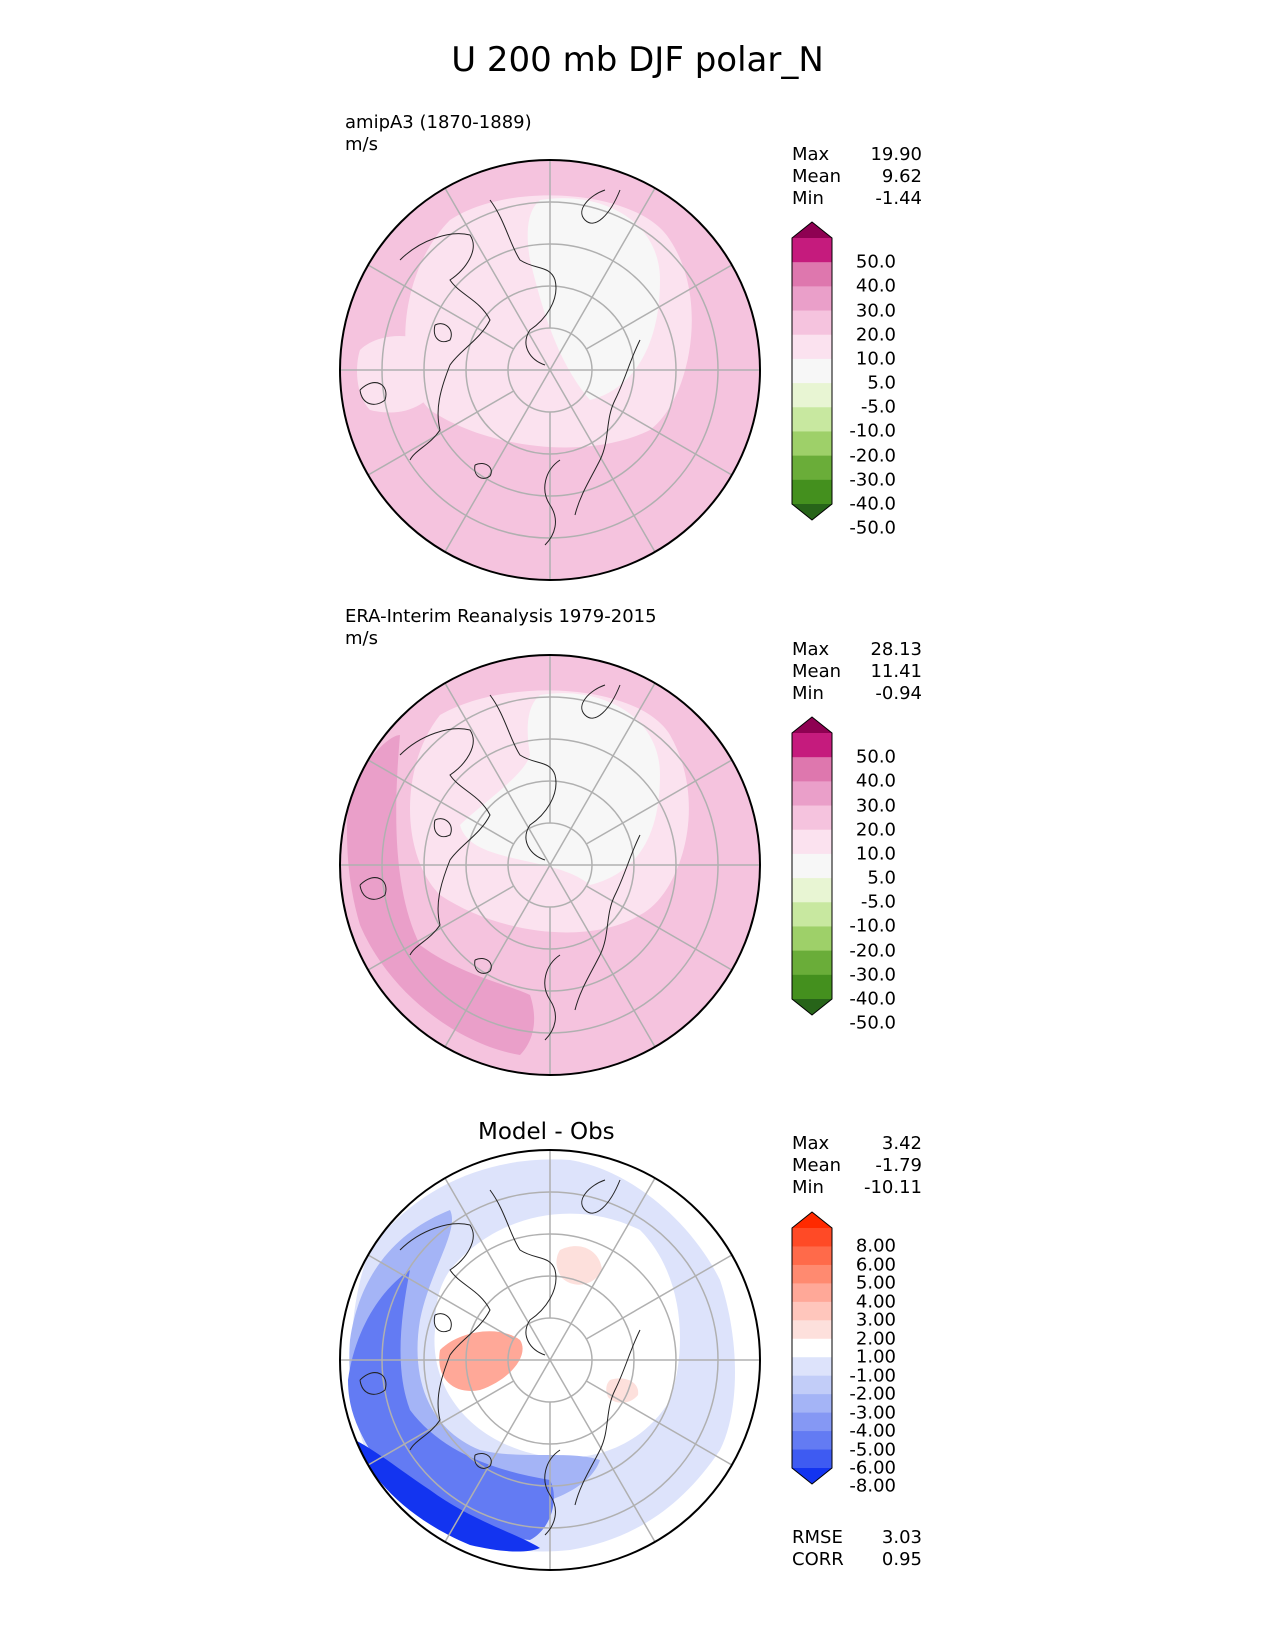  Describe the element at coordinates (857, 1165) in the screenshot. I see `diff-stat-mean: Mean -1.79` at that location.